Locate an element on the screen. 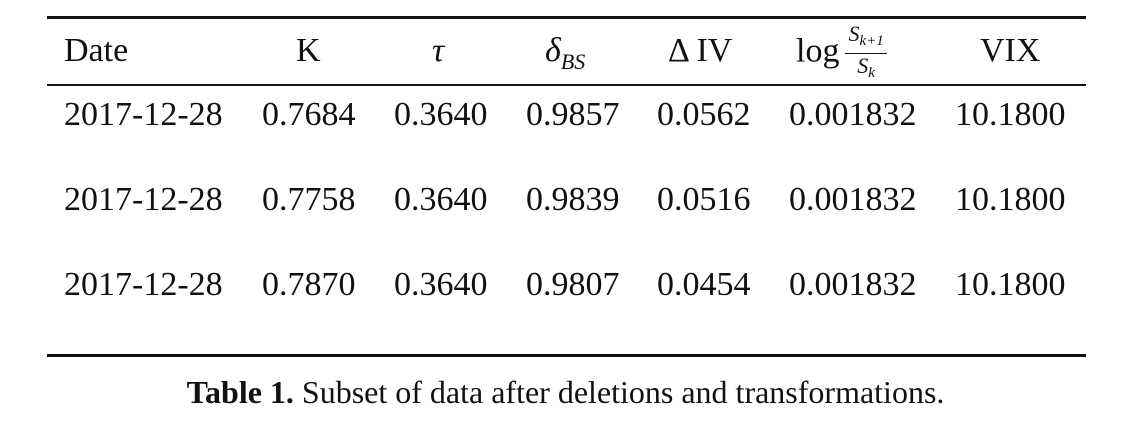 The width and height of the screenshot is (1131, 423). fraction-numerator: Sk+1 is located at coordinates (866, 38).